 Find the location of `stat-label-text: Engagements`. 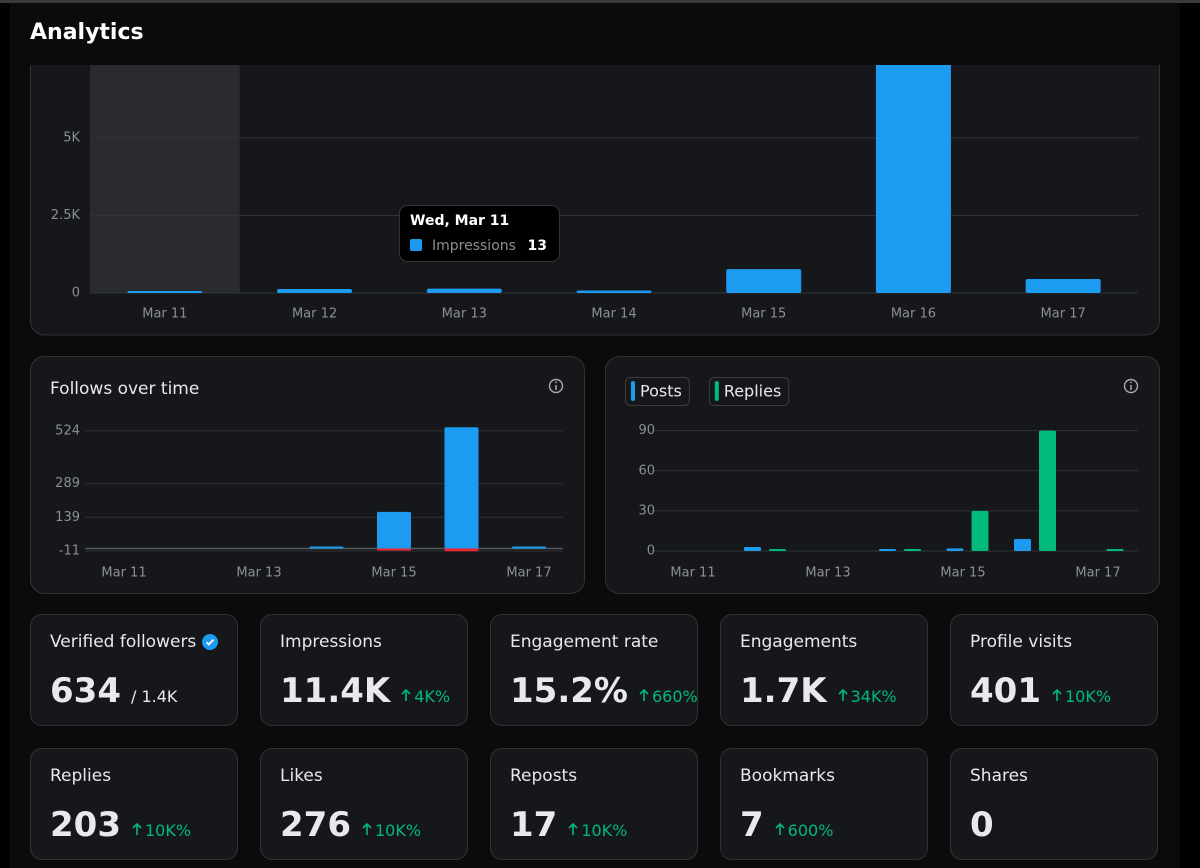

stat-label-text: Engagements is located at coordinates (799, 642).